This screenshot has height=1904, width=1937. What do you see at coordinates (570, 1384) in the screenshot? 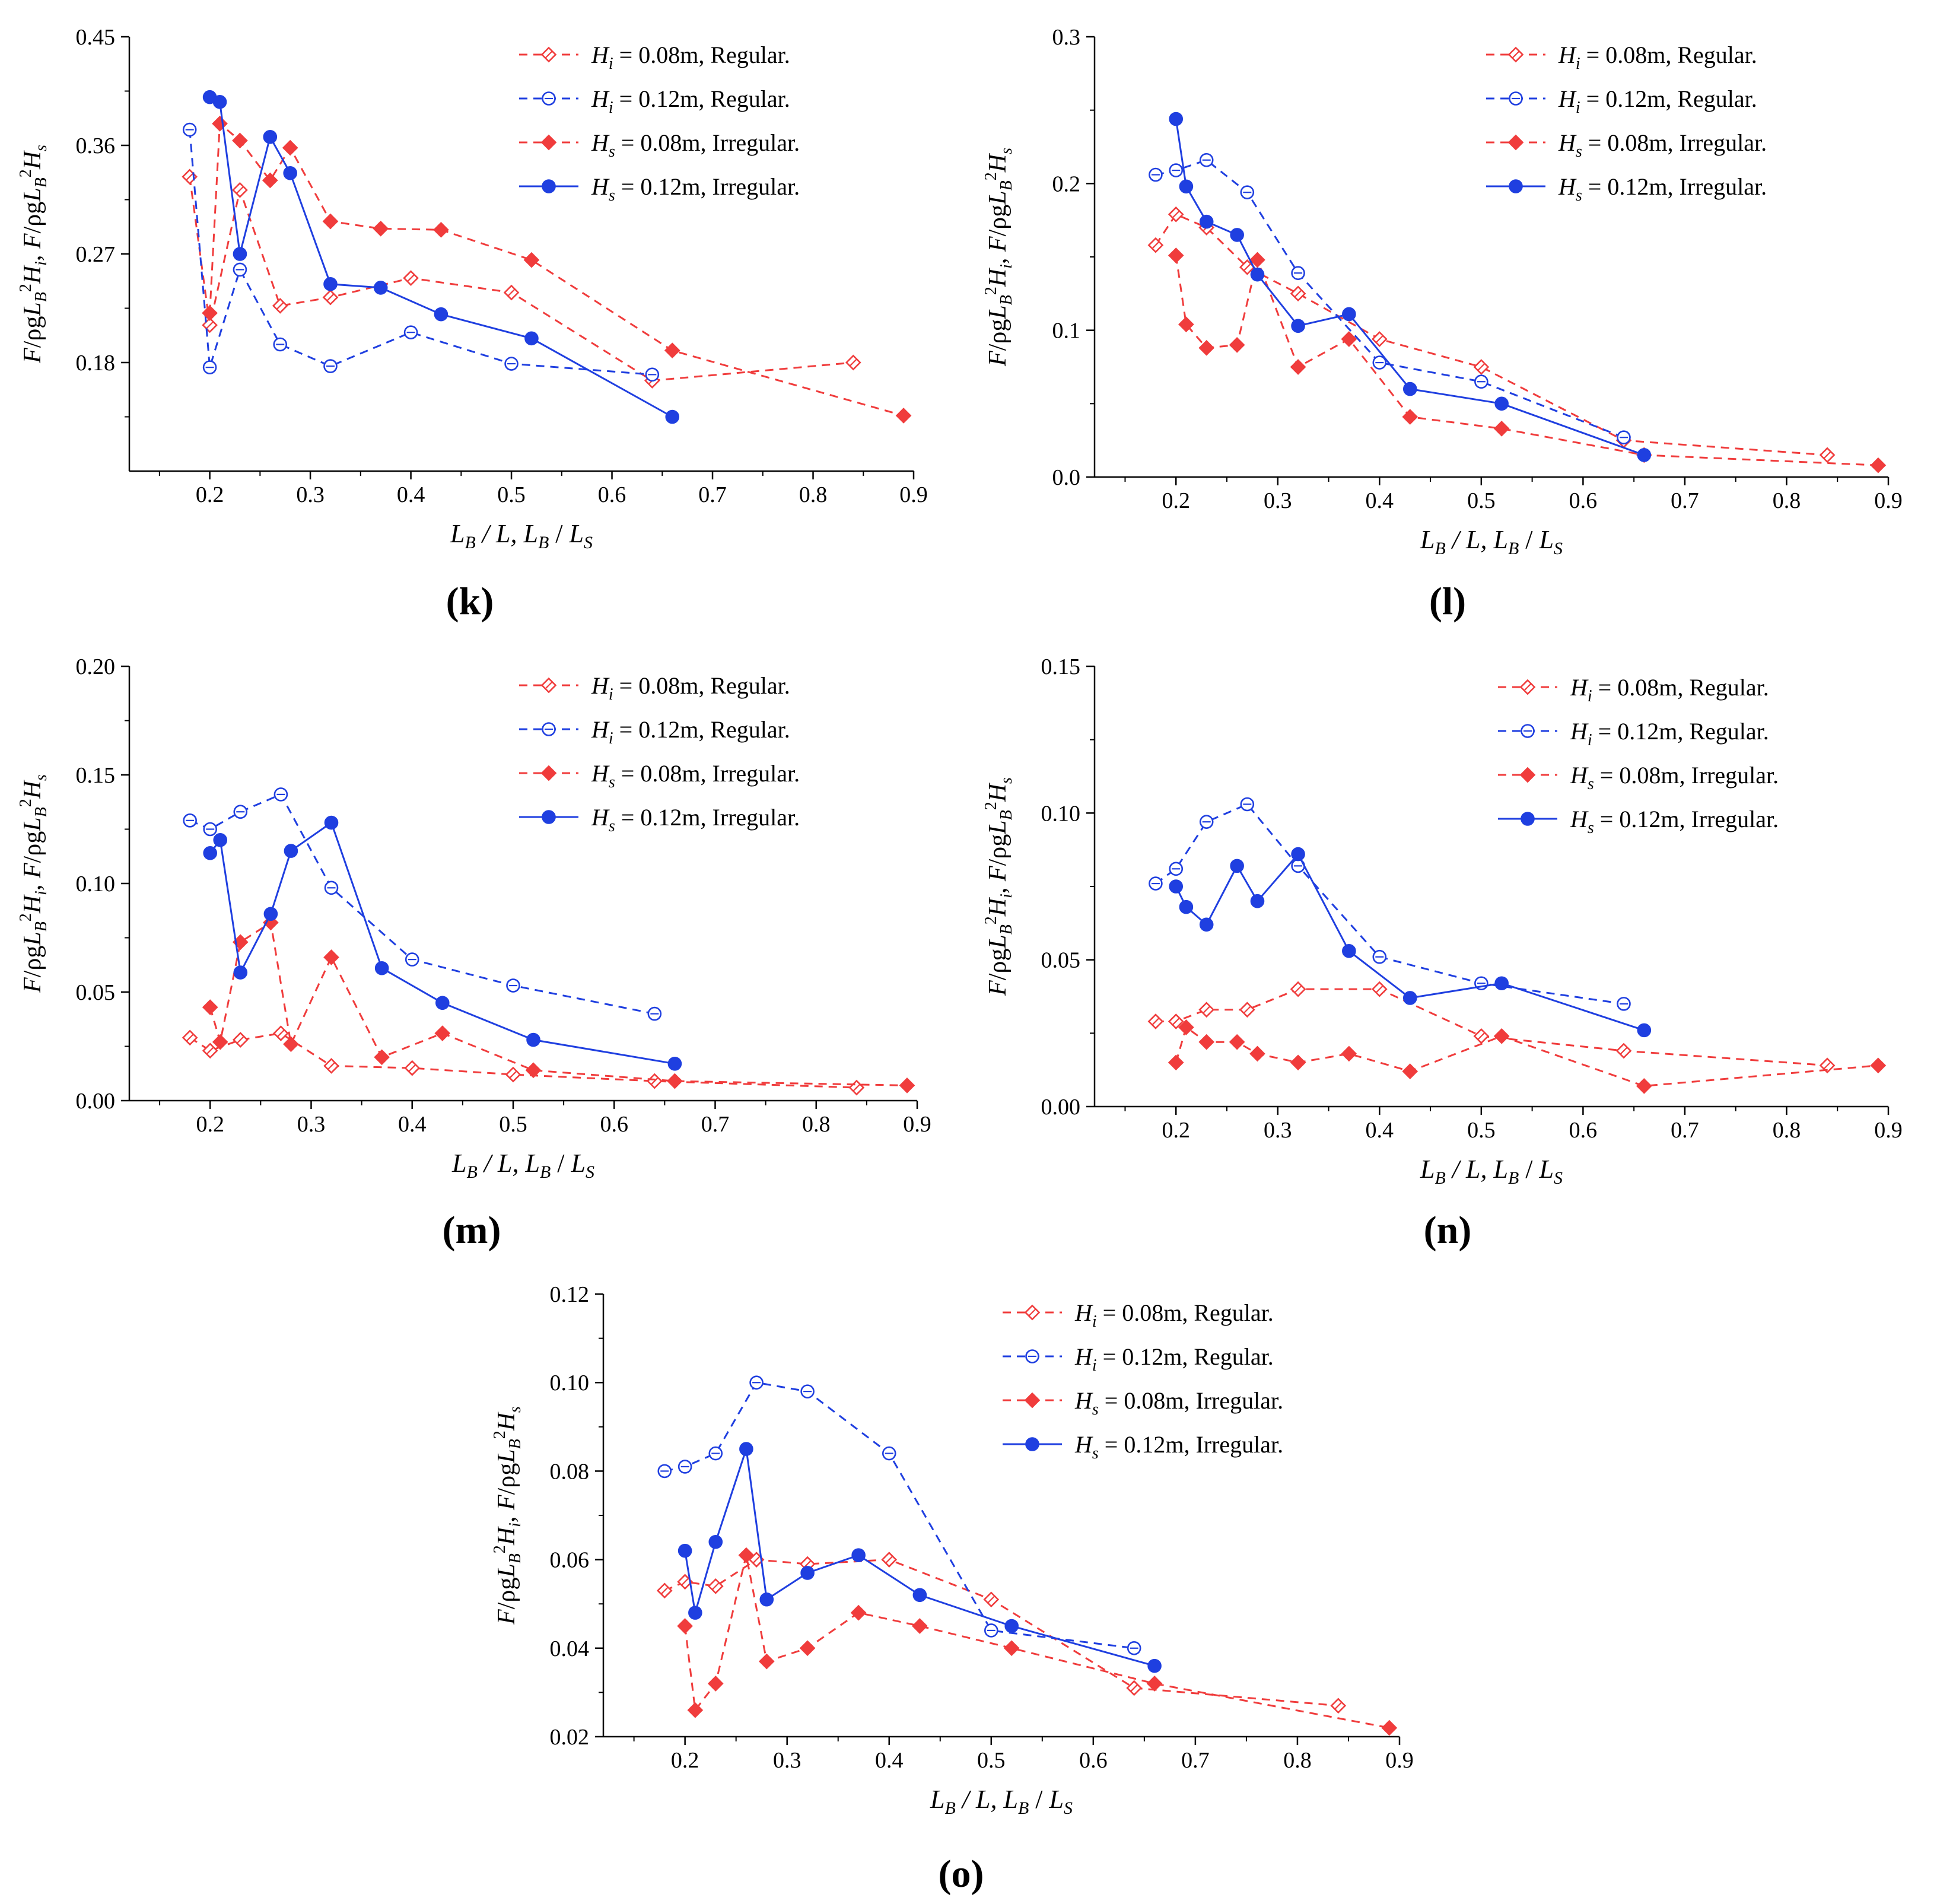
I see `y-tick-label: 0.10` at bounding box center [570, 1384].